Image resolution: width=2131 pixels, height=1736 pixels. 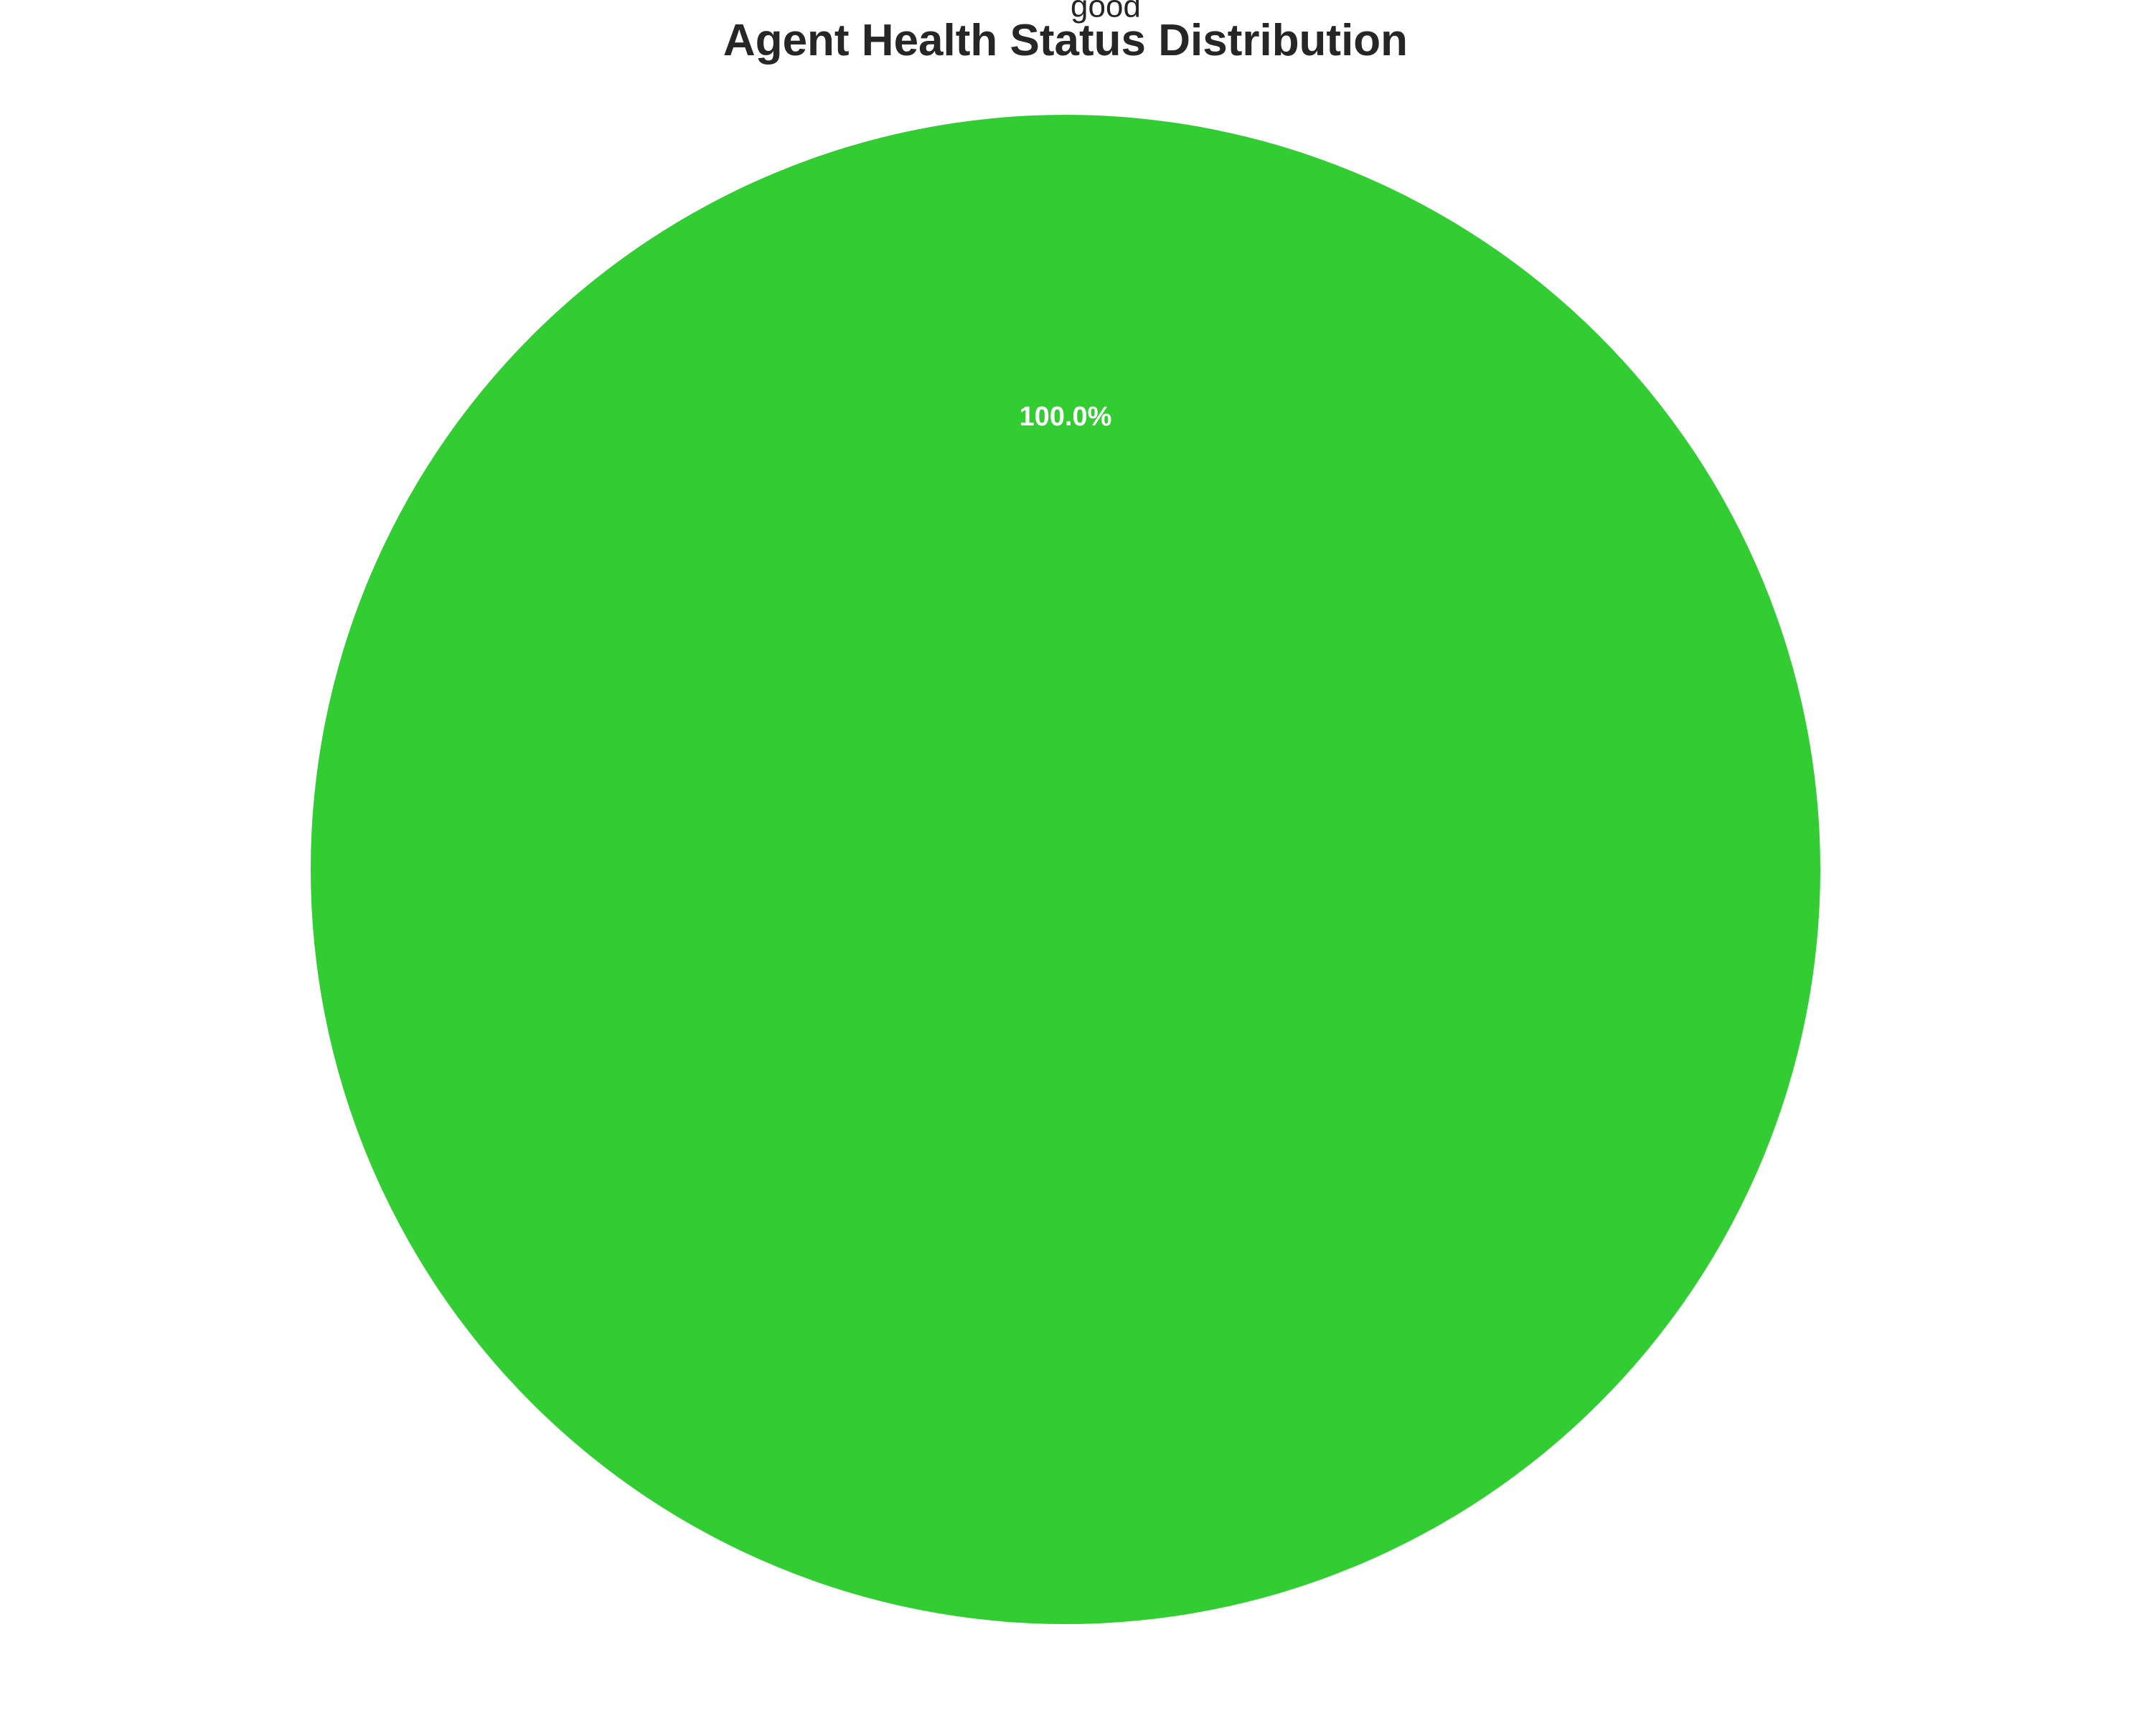 What do you see at coordinates (1106, 12) in the screenshot?
I see `pie-category-label: good` at bounding box center [1106, 12].